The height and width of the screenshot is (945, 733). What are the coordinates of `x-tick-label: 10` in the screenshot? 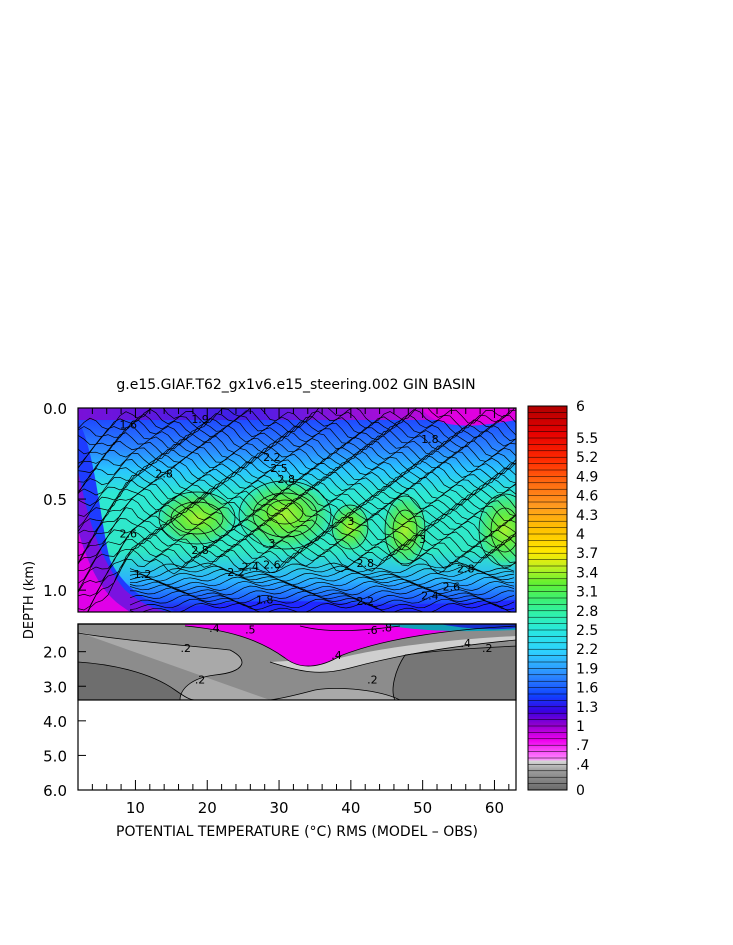 It's located at (135, 808).